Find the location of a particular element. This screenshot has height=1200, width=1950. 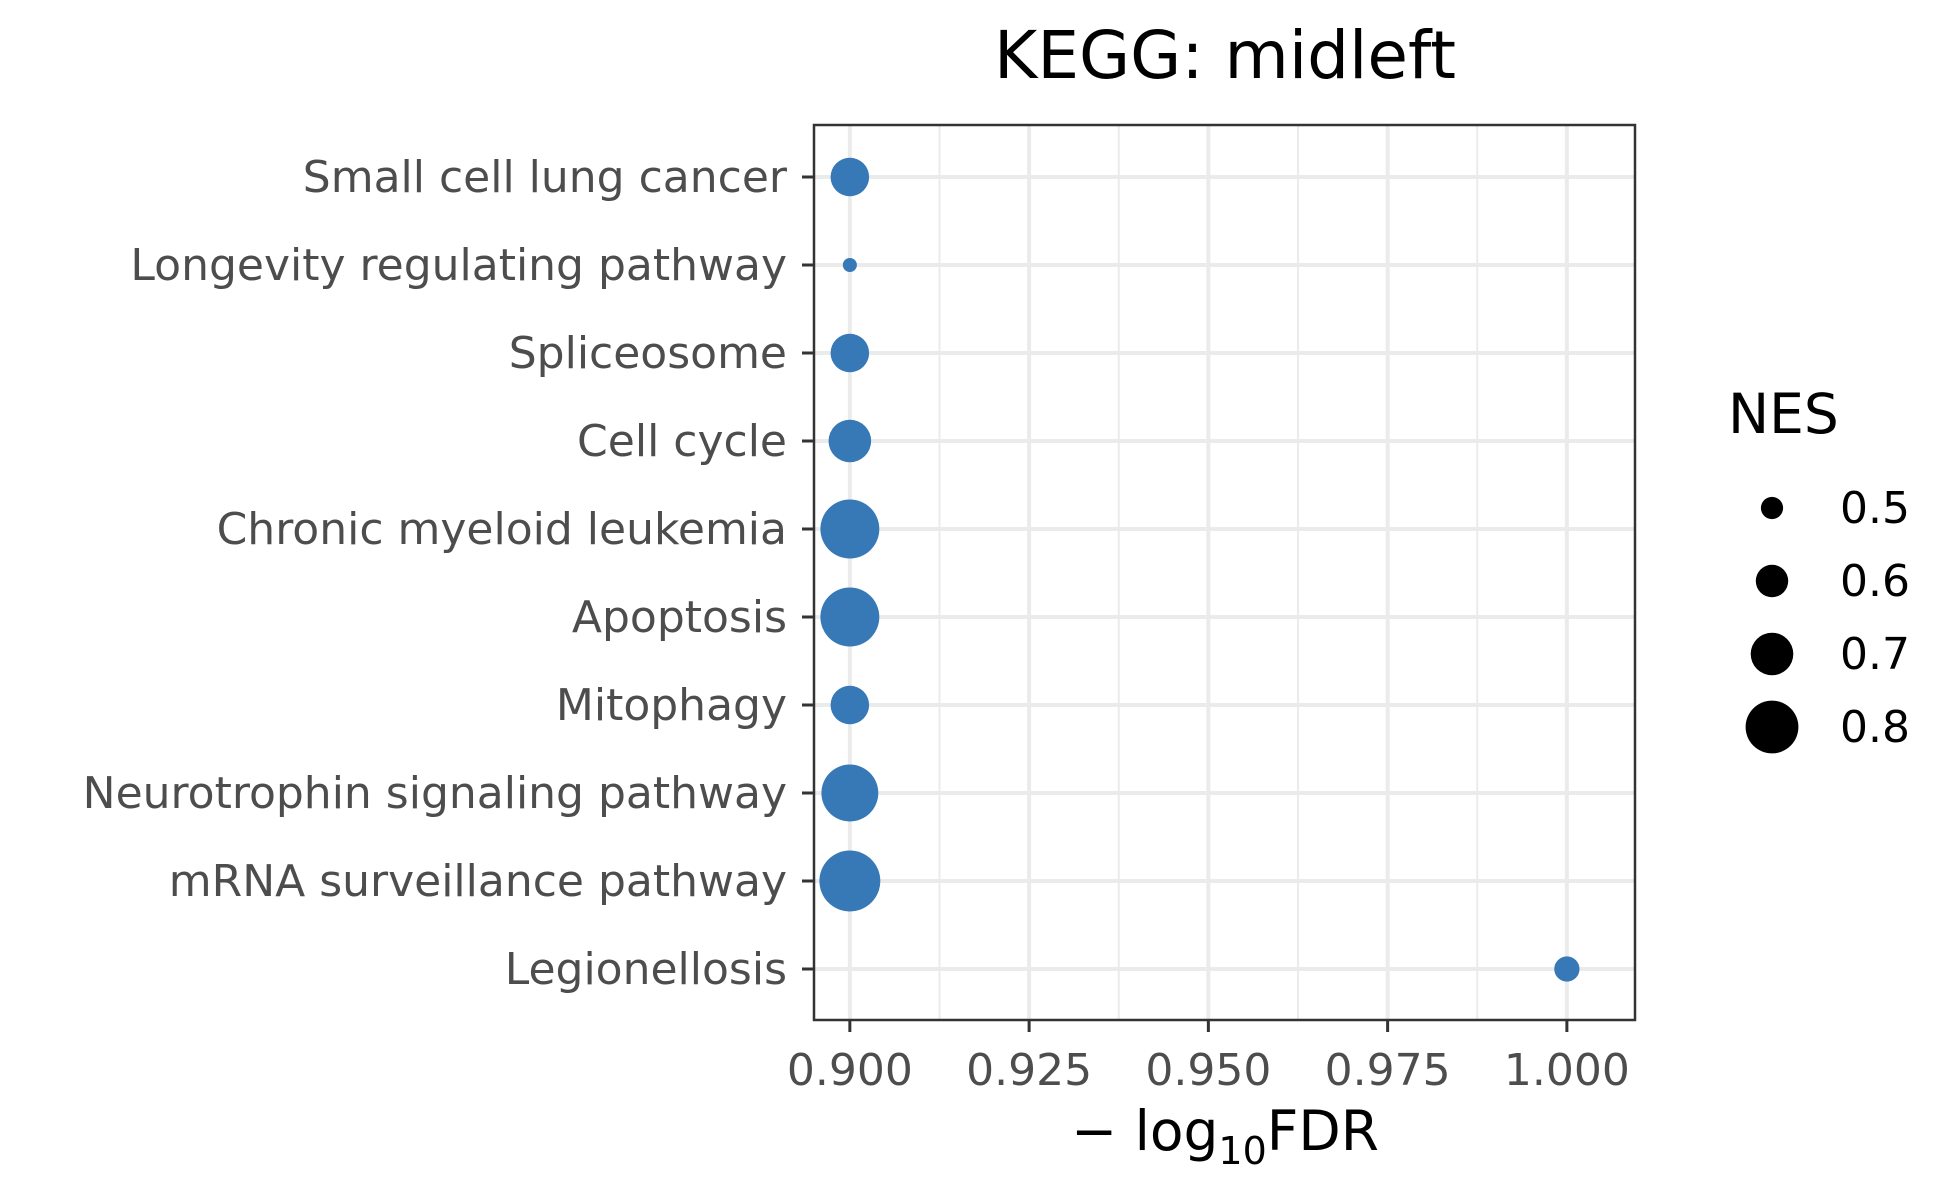

size-legend: NES 0.5 0.6 0.7 0.8 is located at coordinates (1819, 568).